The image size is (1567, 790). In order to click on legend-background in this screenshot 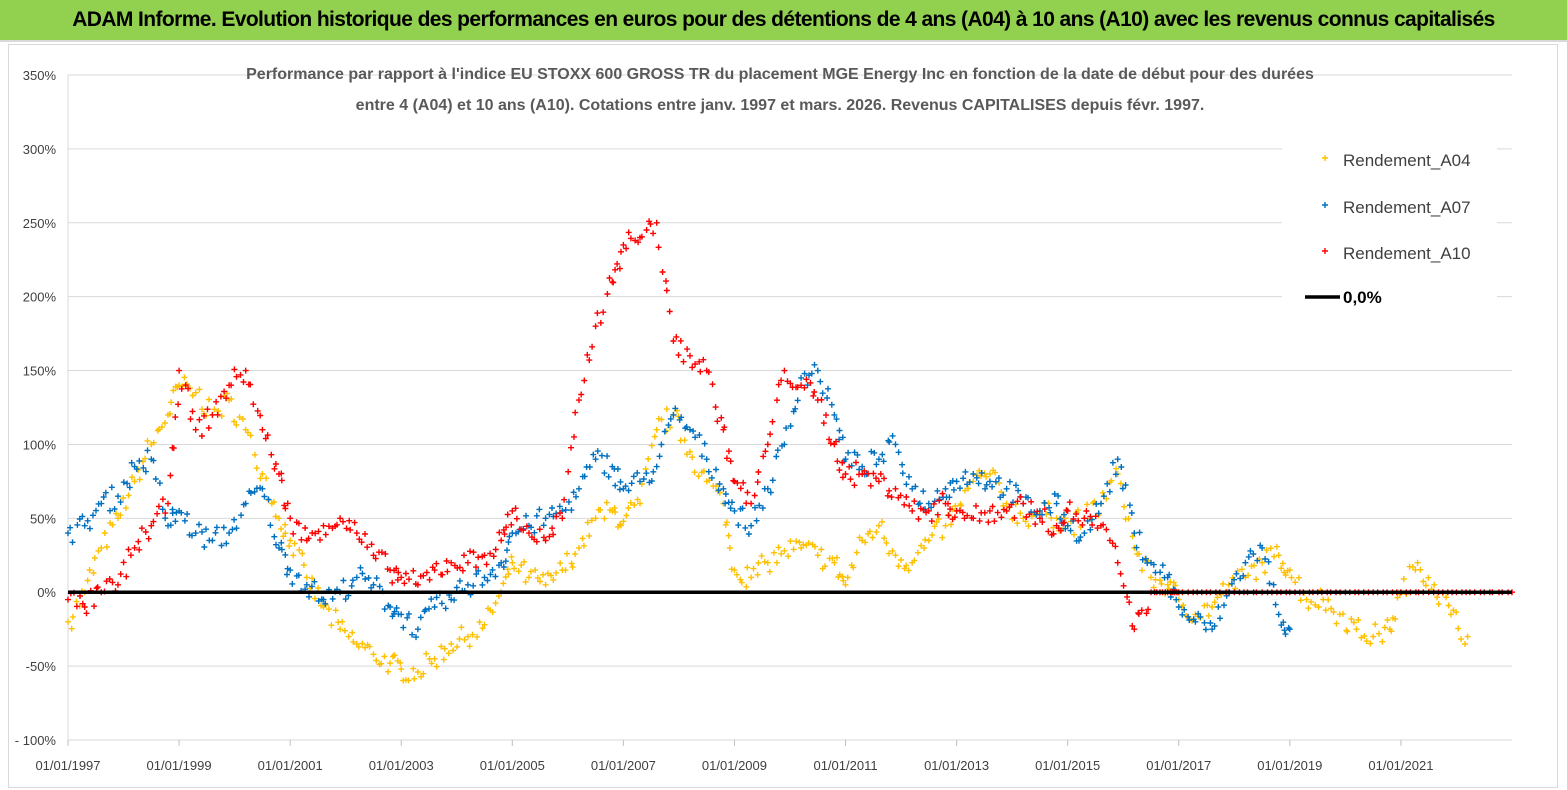, I will do `click(1389, 226)`.